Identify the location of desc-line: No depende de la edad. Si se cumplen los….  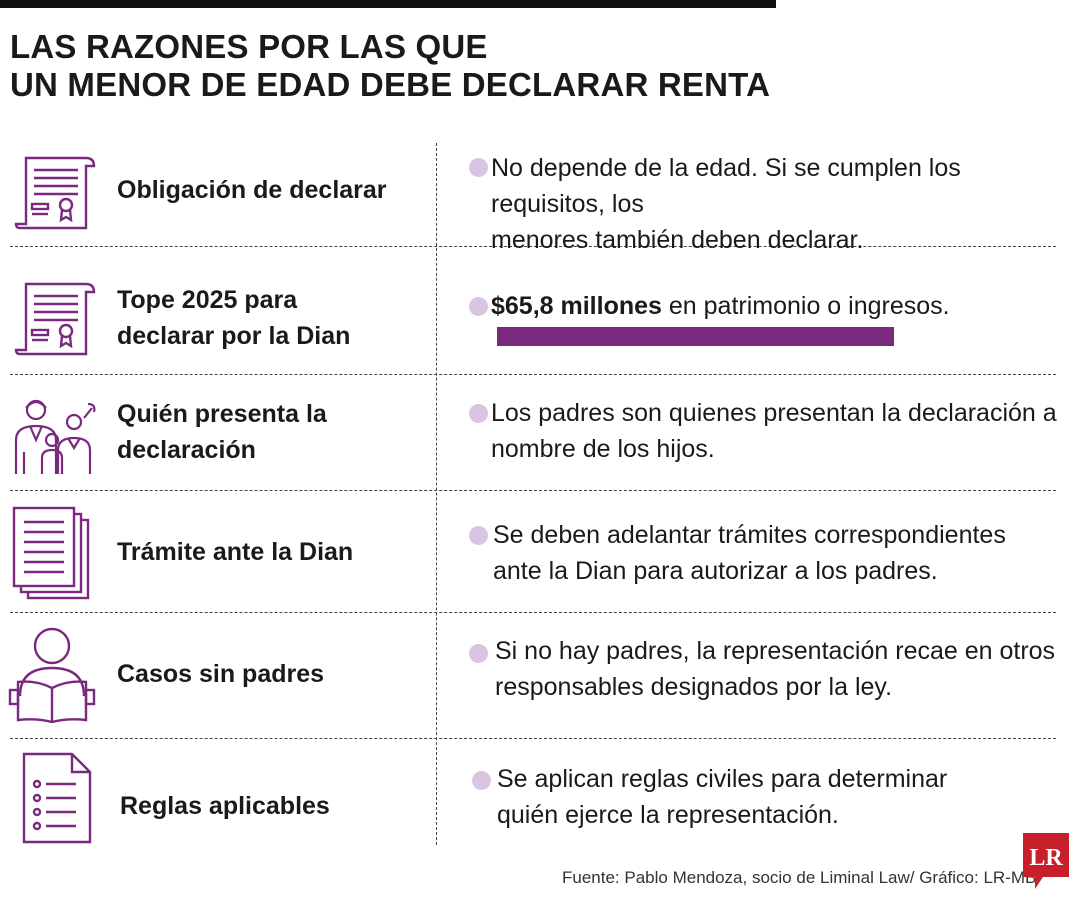
(726, 186).